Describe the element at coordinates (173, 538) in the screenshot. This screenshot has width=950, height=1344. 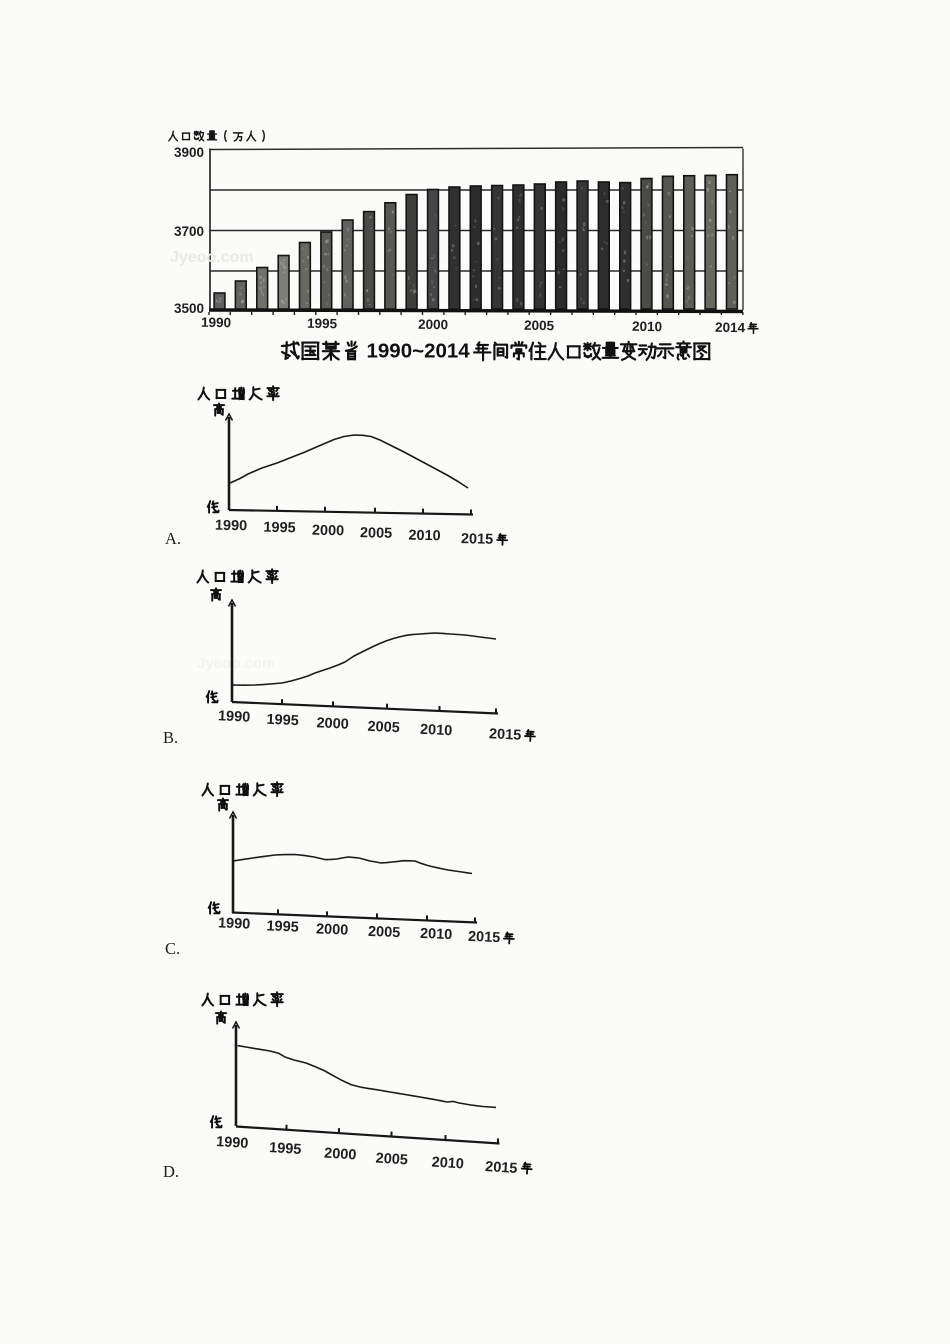
I see `svg-text: A.` at that location.